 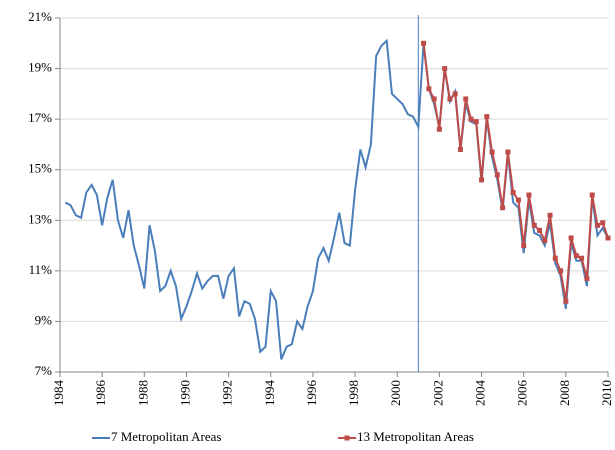 What do you see at coordinates (353, 393) in the screenshot?
I see `x-tick-label: 1998` at bounding box center [353, 393].